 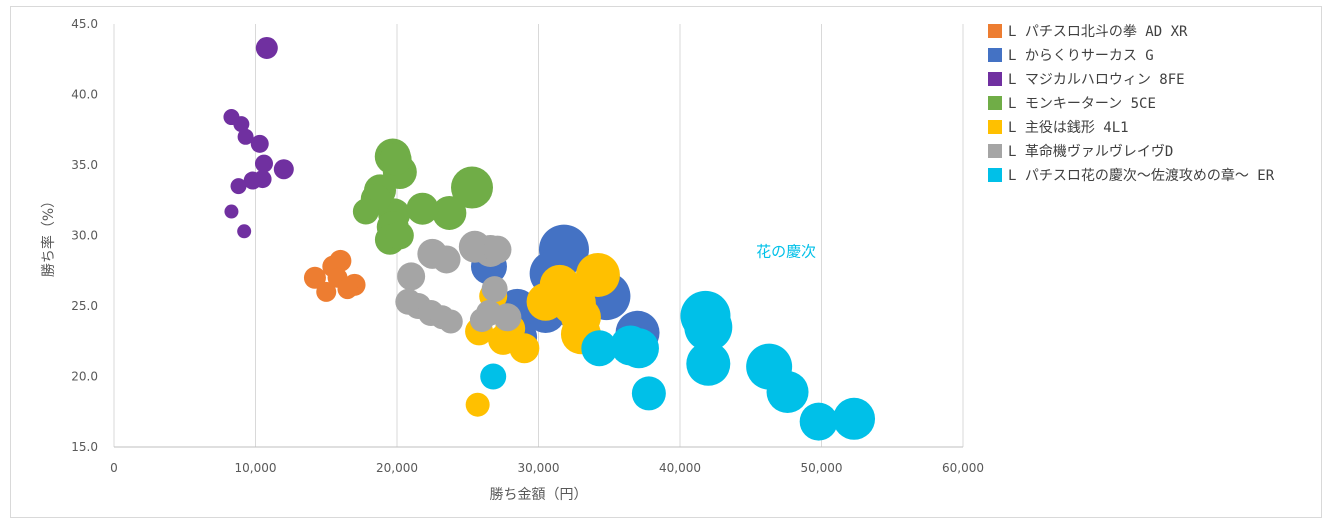 I want to click on x-axis-title: 勝ち金額（円）, so click(x=539, y=495).